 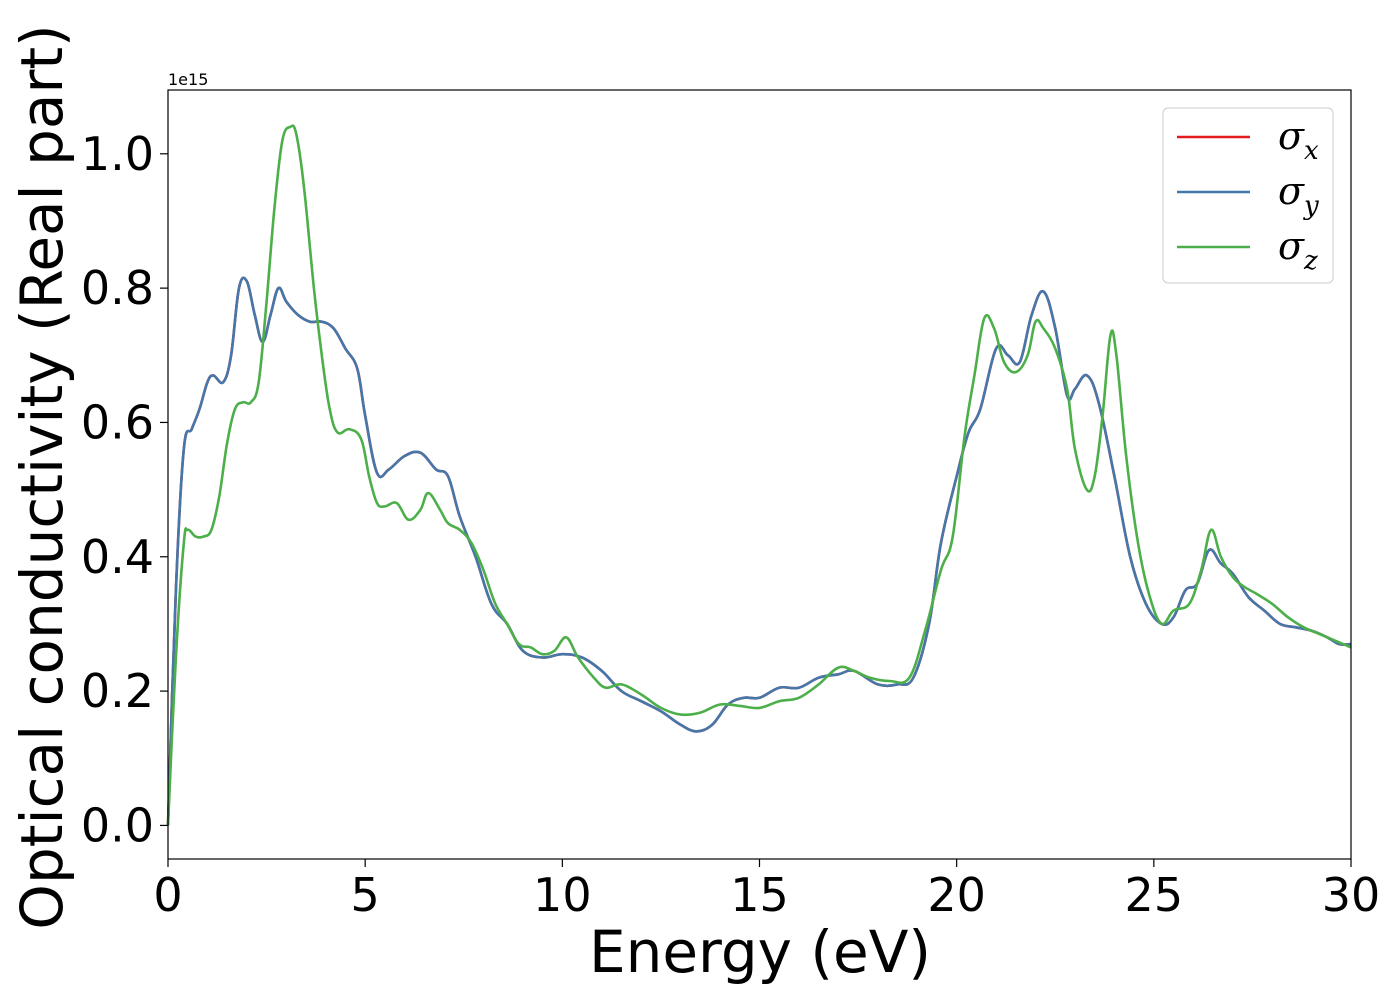 What do you see at coordinates (117, 691) in the screenshot?
I see `y-tick-label: 0.2` at bounding box center [117, 691].